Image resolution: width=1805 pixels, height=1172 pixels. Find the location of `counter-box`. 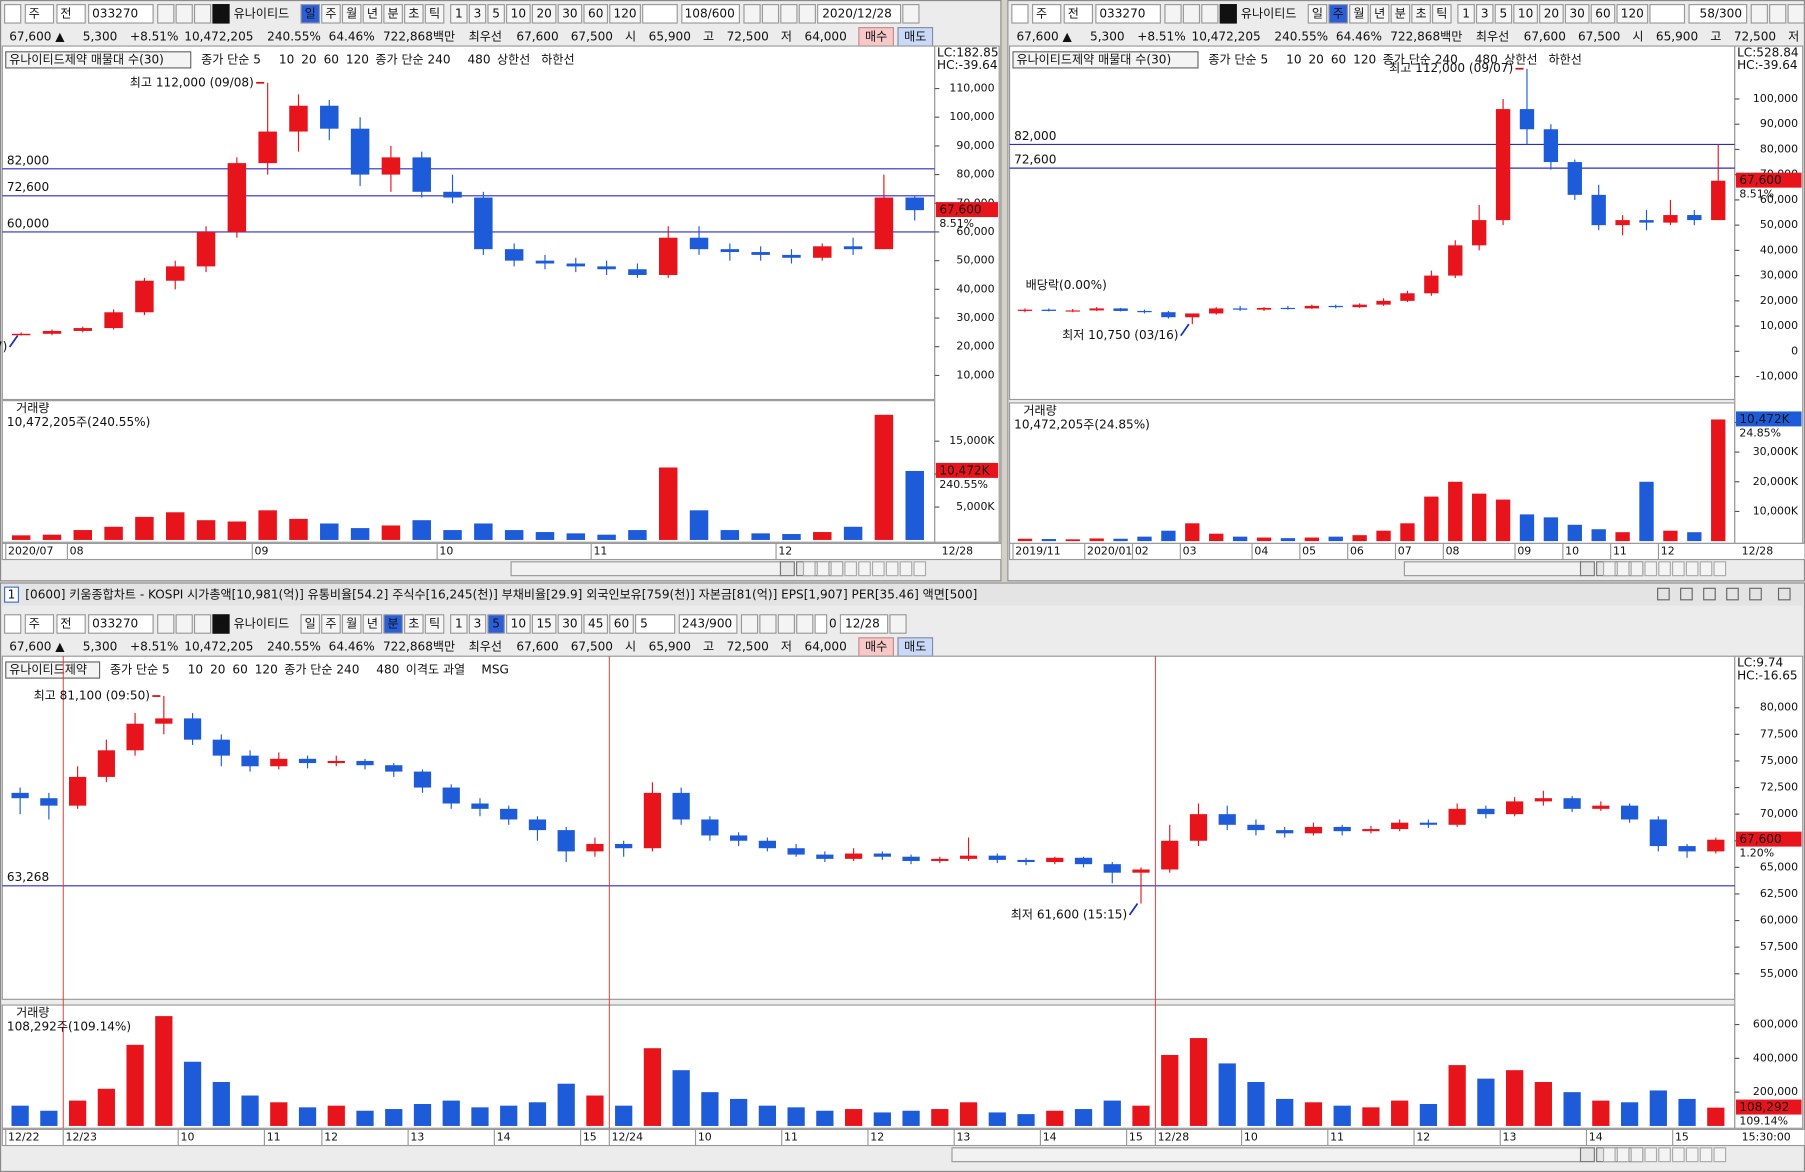

counter-box is located at coordinates (710, 14).